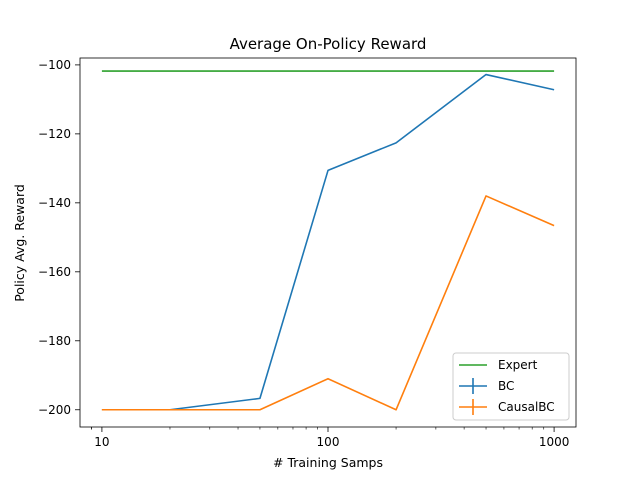 Image resolution: width=640 pixels, height=480 pixels. I want to click on legend-label-bc: BC, so click(506, 386).